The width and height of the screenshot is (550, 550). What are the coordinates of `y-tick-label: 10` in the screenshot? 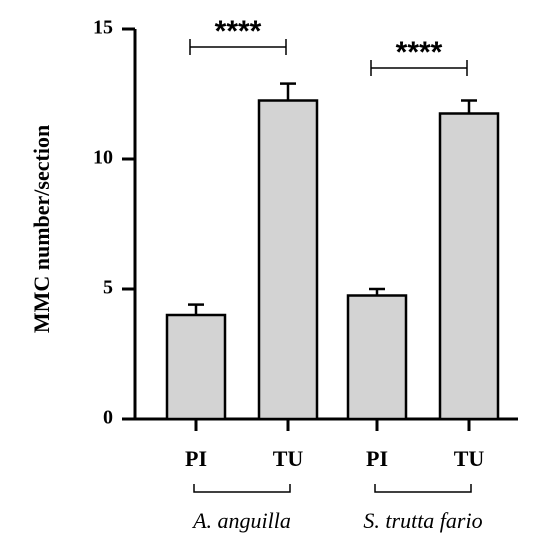 It's located at (103, 158).